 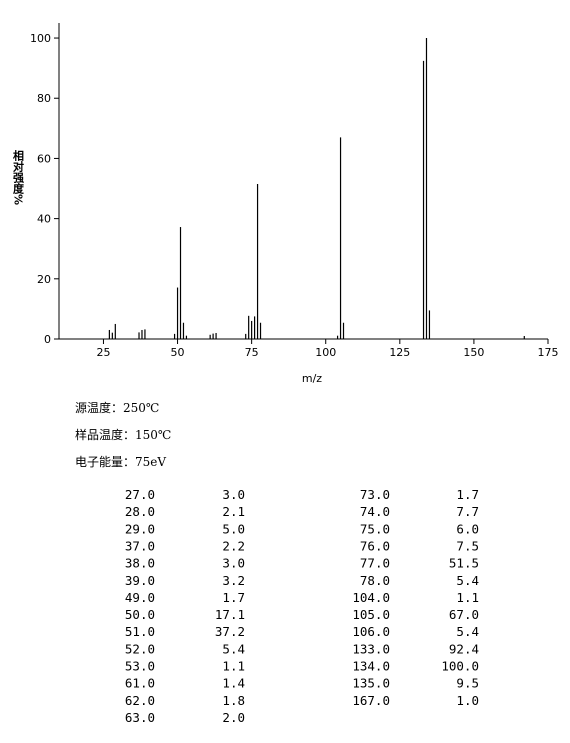 I want to click on intensity-cell: 2.2, so click(x=233, y=545).